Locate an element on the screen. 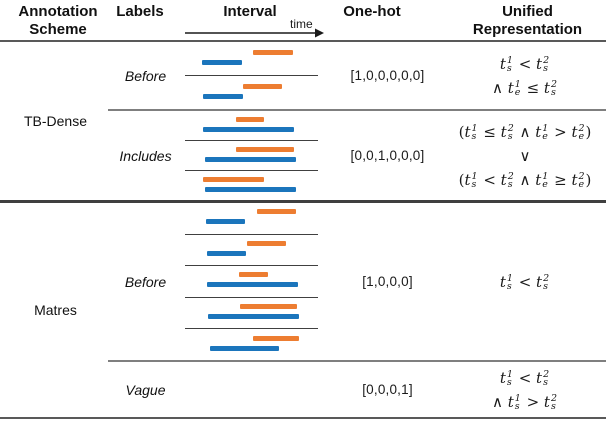 This screenshot has height=424, width=606. onehot-value: [1,0,0,0] is located at coordinates (387, 281).